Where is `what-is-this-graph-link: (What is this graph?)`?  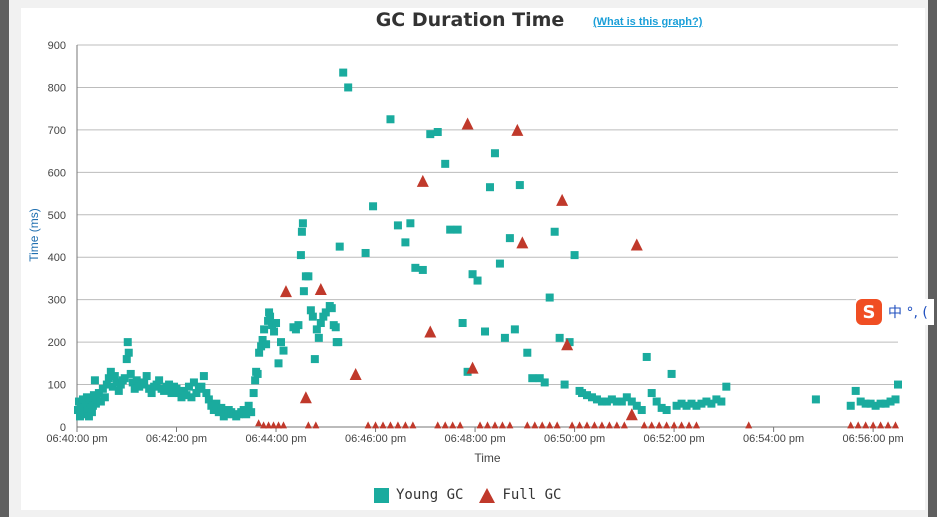 what-is-this-graph-link: (What is this graph?) is located at coordinates (648, 22).